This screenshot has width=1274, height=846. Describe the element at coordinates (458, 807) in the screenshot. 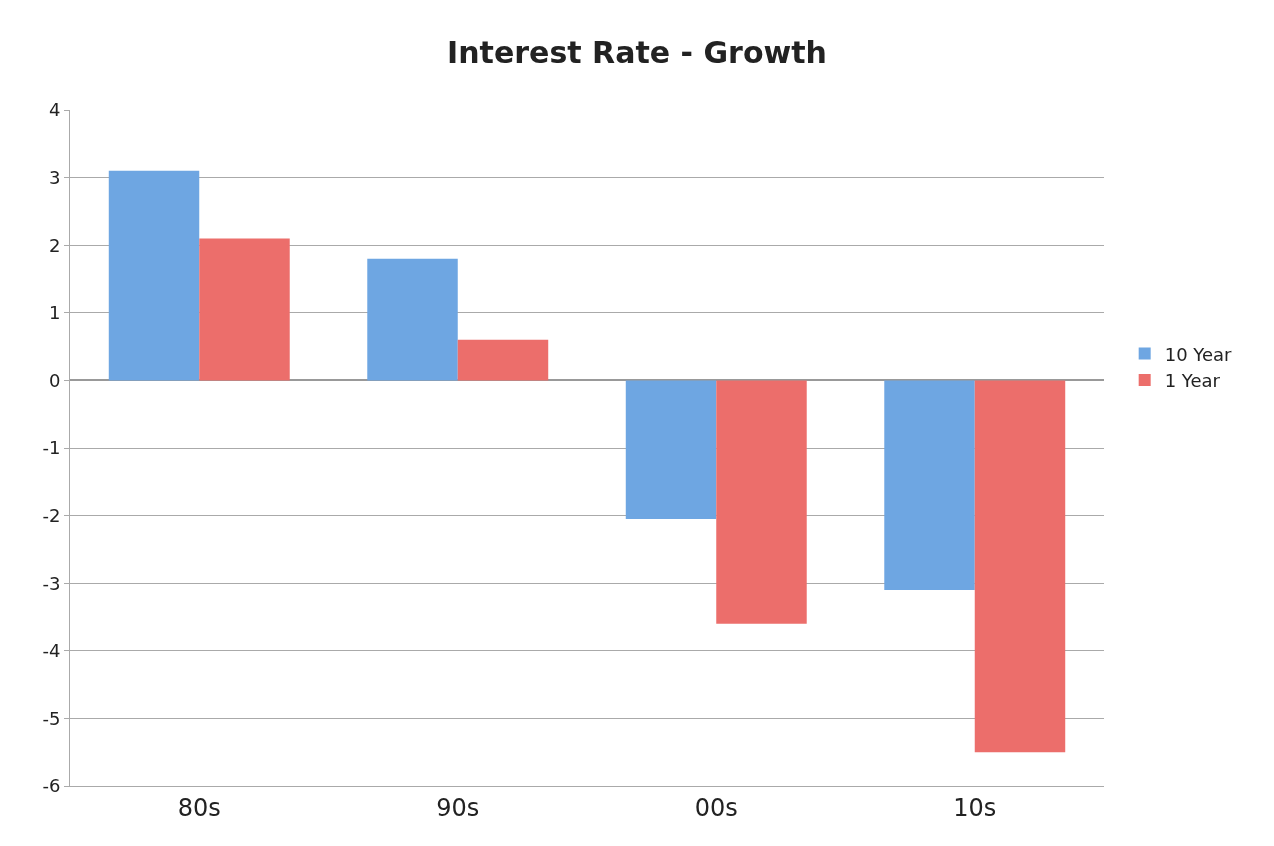

I see `x-tick-label: 90s` at that location.